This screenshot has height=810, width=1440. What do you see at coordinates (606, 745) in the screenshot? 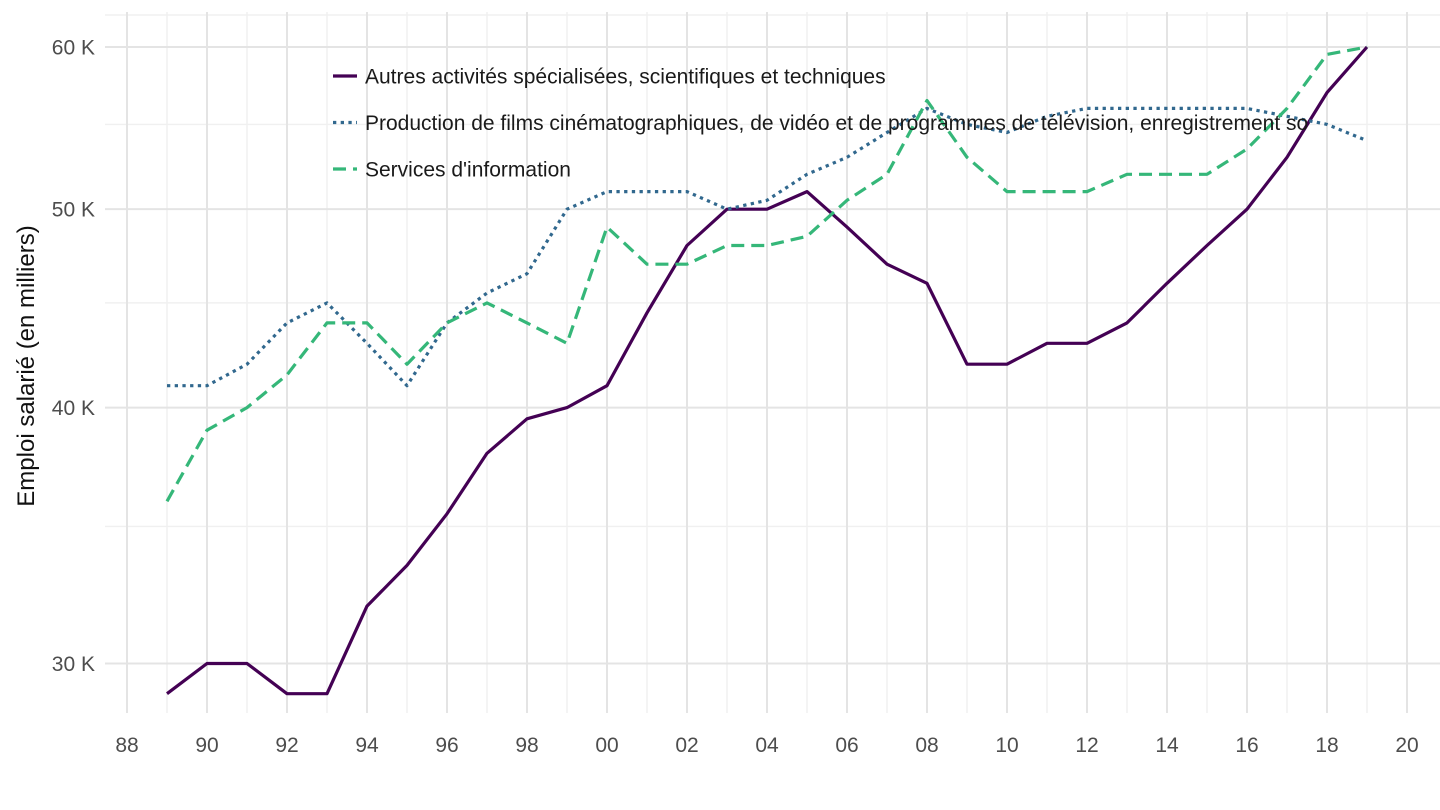
I see `x-tick-label: 00` at bounding box center [606, 745].